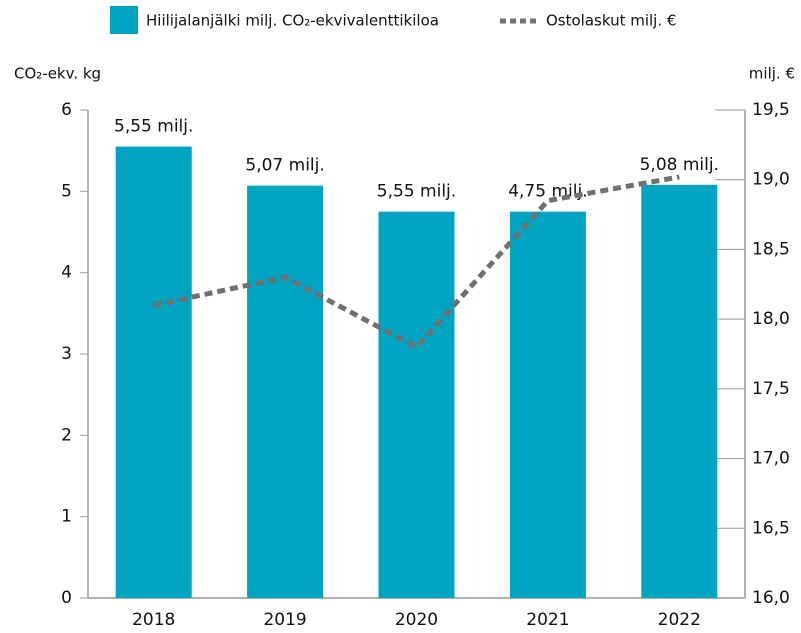 Image resolution: width=801 pixels, height=633 pixels. What do you see at coordinates (66, 110) in the screenshot?
I see `y-tick-label: 6` at bounding box center [66, 110].